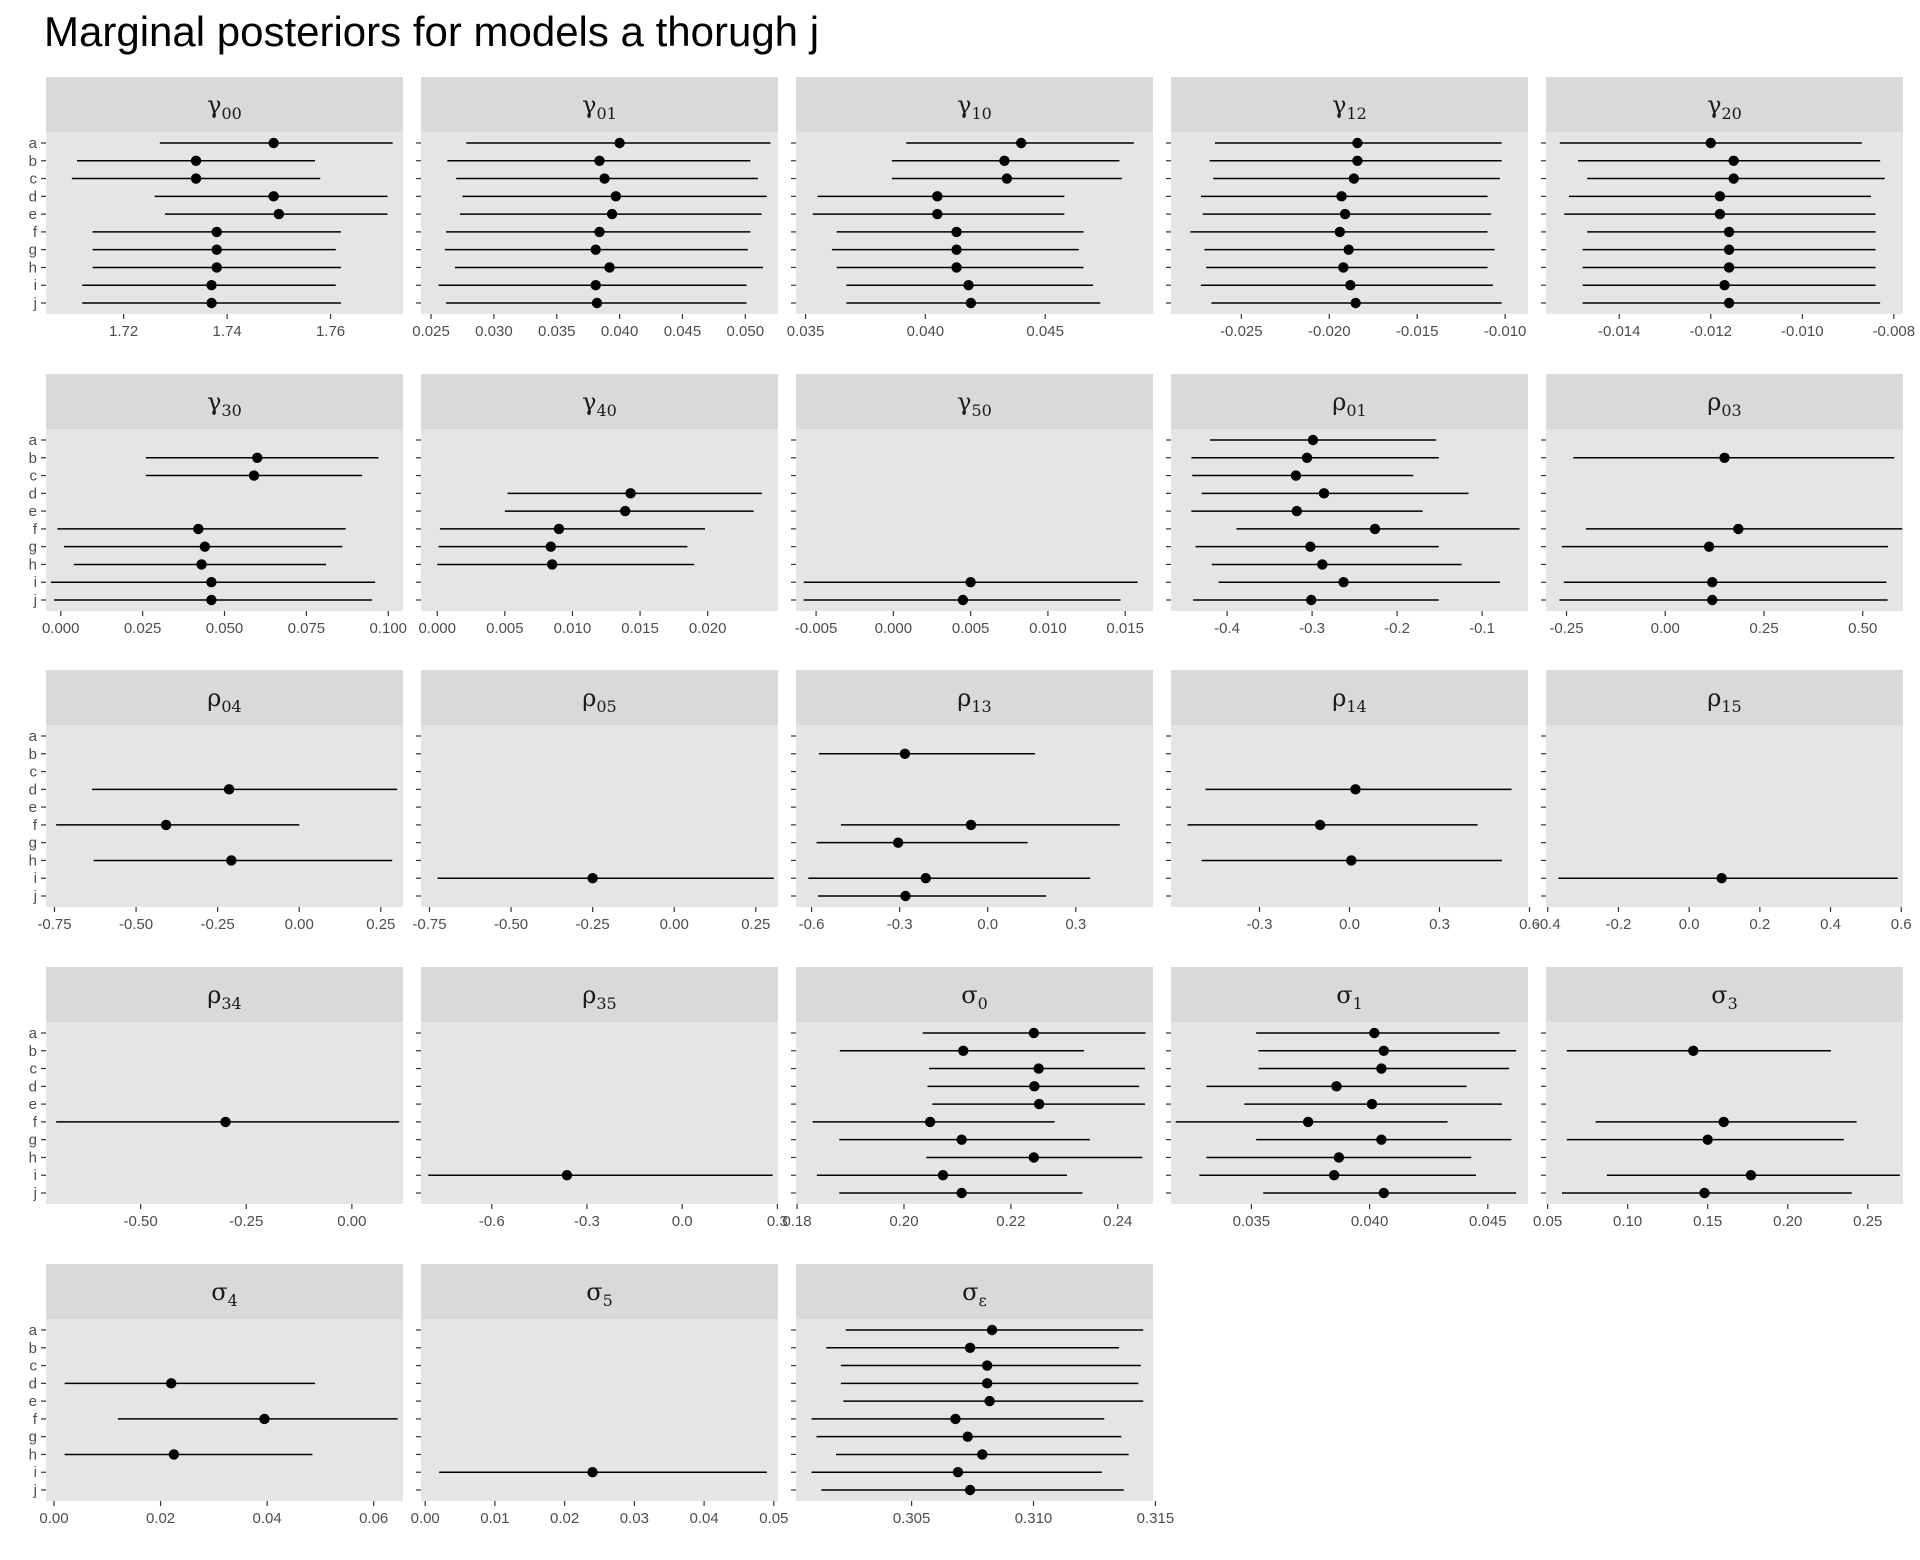 Image resolution: width=1920 pixels, height=1560 pixels. What do you see at coordinates (1370, 1221) in the screenshot?
I see `x-tick-label: 0.040` at bounding box center [1370, 1221].